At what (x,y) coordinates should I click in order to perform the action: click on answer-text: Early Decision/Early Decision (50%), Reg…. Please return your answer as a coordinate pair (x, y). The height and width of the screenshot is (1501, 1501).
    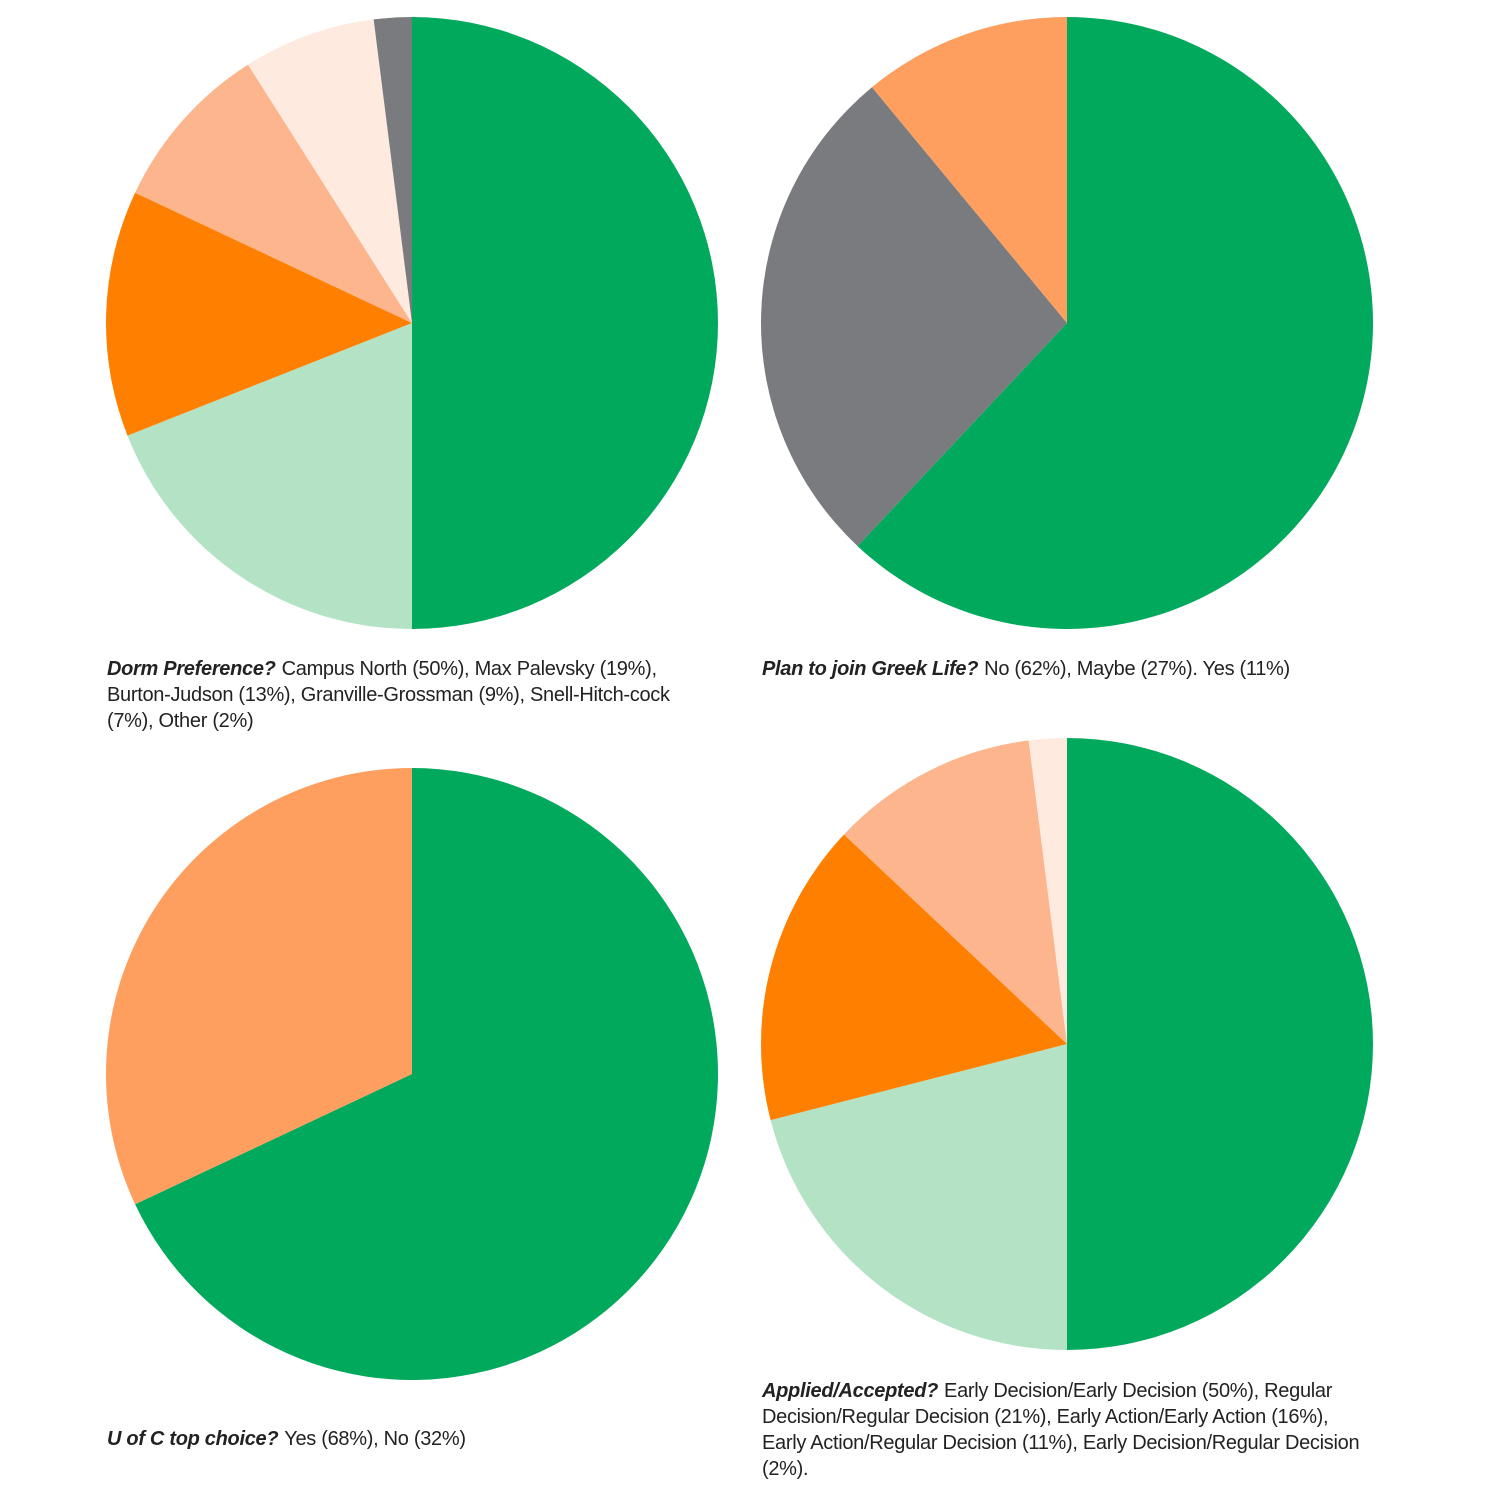
    Looking at the image, I should click on (1061, 1430).